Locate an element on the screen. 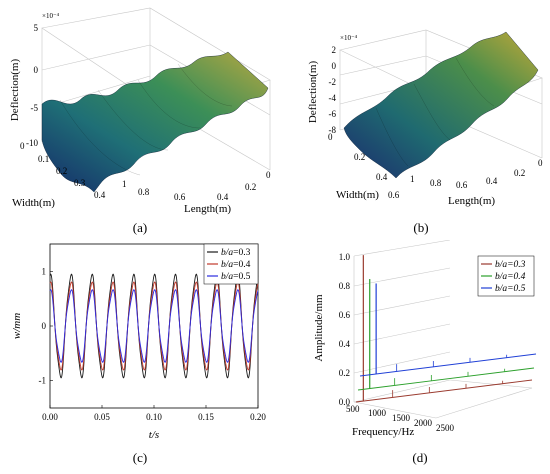 The height and width of the screenshot is (474, 550). panel-c-series-line is located at coordinates (154, 326).